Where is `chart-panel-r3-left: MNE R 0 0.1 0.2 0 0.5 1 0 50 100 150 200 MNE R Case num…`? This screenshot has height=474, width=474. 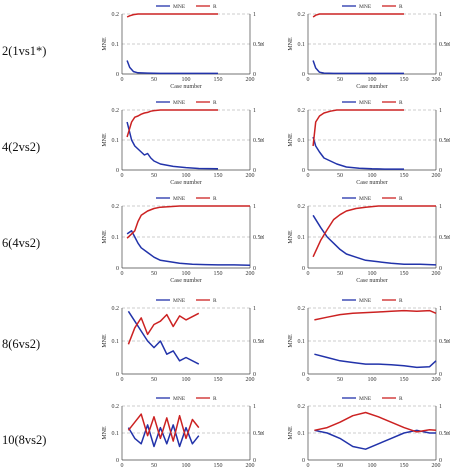 chart-panel-r3-left: MNE R 0 0.1 0.2 0 0.5 1 0 50 100 150 200 MNE R Case num… is located at coordinates (186, 240).